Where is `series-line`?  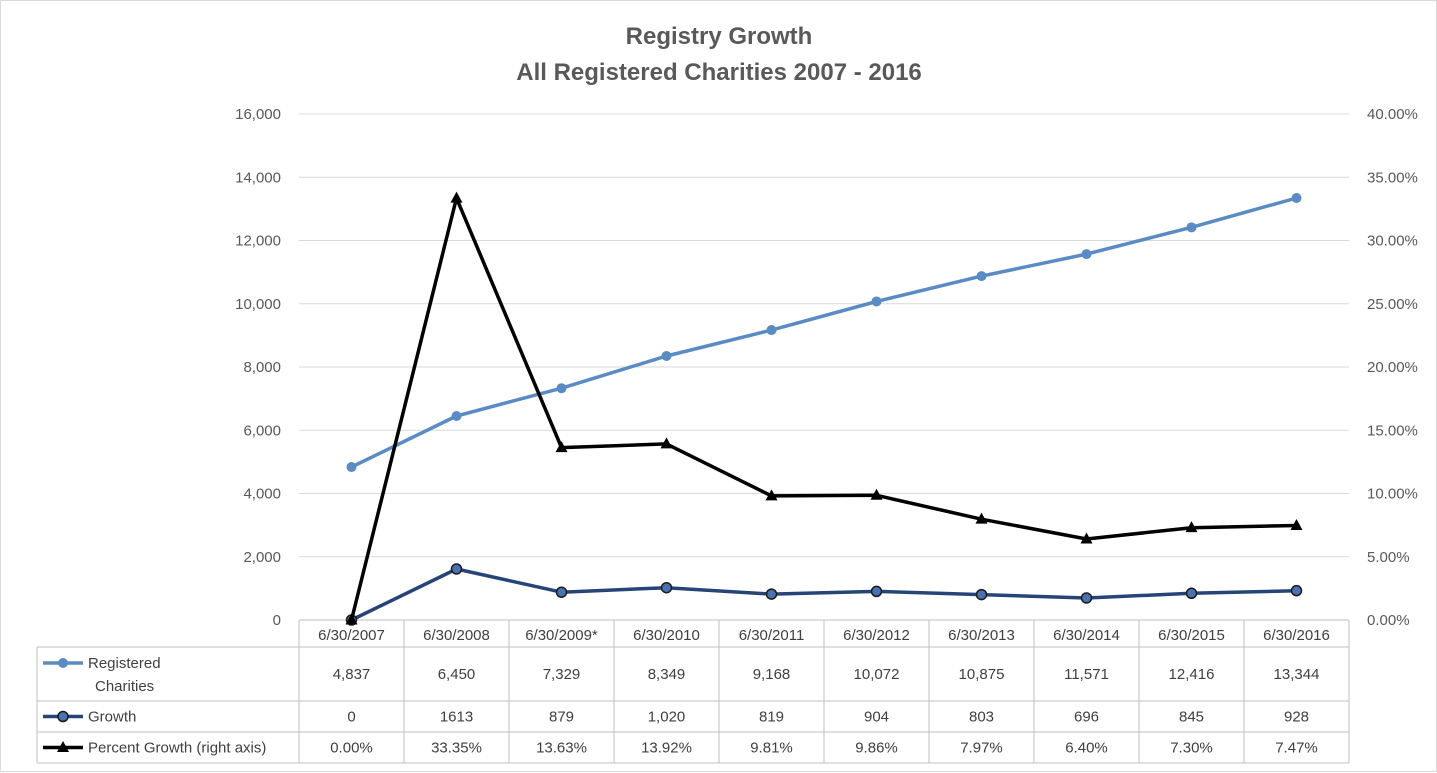
series-line is located at coordinates (823, 594).